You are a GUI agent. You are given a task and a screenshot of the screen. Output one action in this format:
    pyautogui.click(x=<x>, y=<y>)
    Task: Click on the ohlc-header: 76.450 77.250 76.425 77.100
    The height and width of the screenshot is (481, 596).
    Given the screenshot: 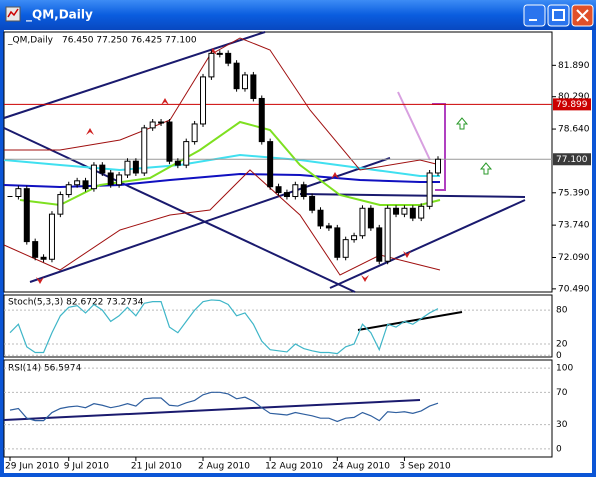 What is the action you would take?
    pyautogui.click(x=129, y=41)
    